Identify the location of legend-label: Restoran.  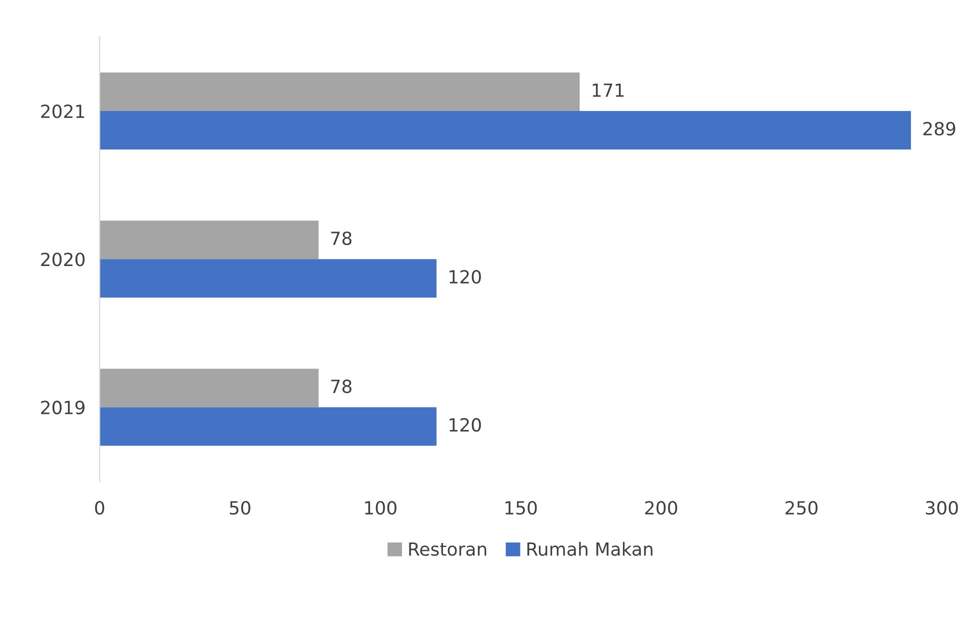
(447, 549).